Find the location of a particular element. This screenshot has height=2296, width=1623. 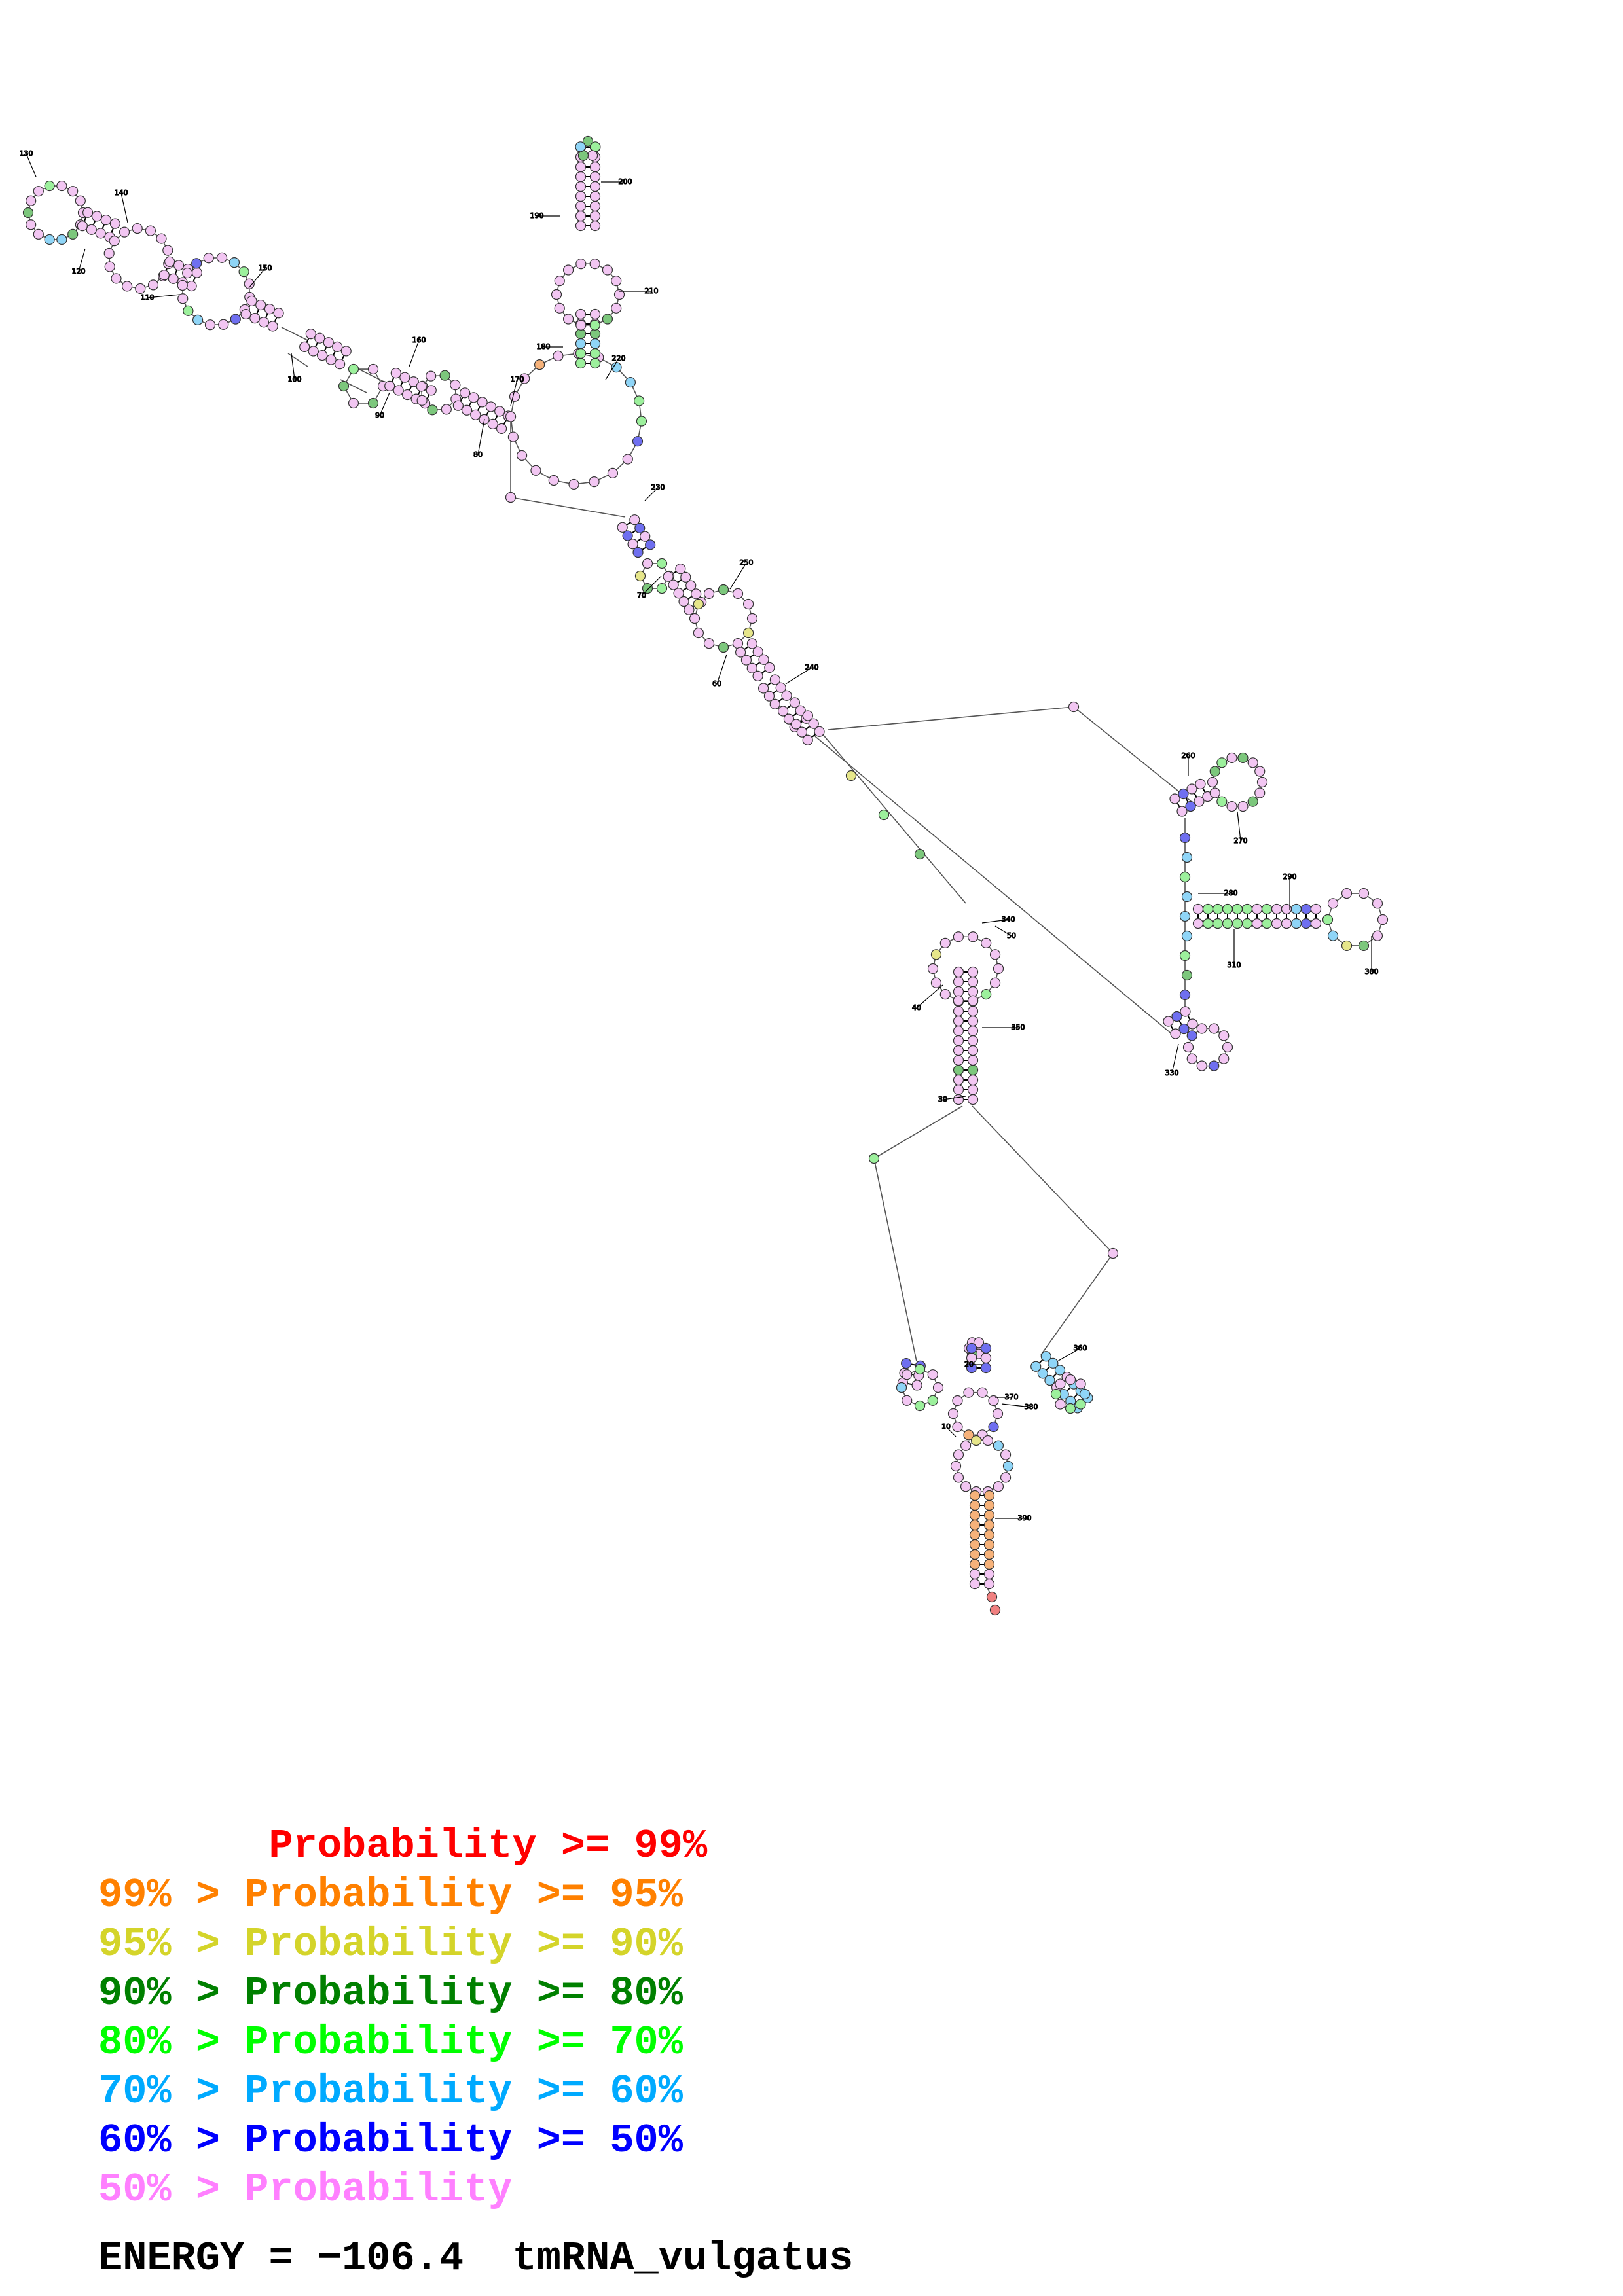

legend-row: 80% > Probability >= 70% is located at coordinates (390, 2042).